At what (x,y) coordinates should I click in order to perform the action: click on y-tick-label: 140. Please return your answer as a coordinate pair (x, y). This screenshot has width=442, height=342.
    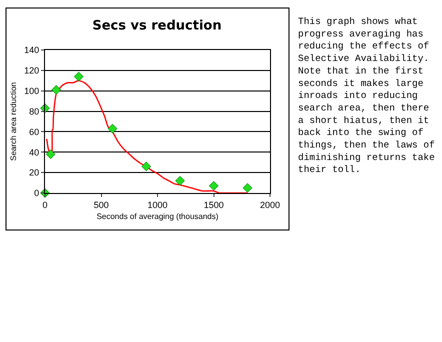
    Looking at the image, I should click on (32, 50).